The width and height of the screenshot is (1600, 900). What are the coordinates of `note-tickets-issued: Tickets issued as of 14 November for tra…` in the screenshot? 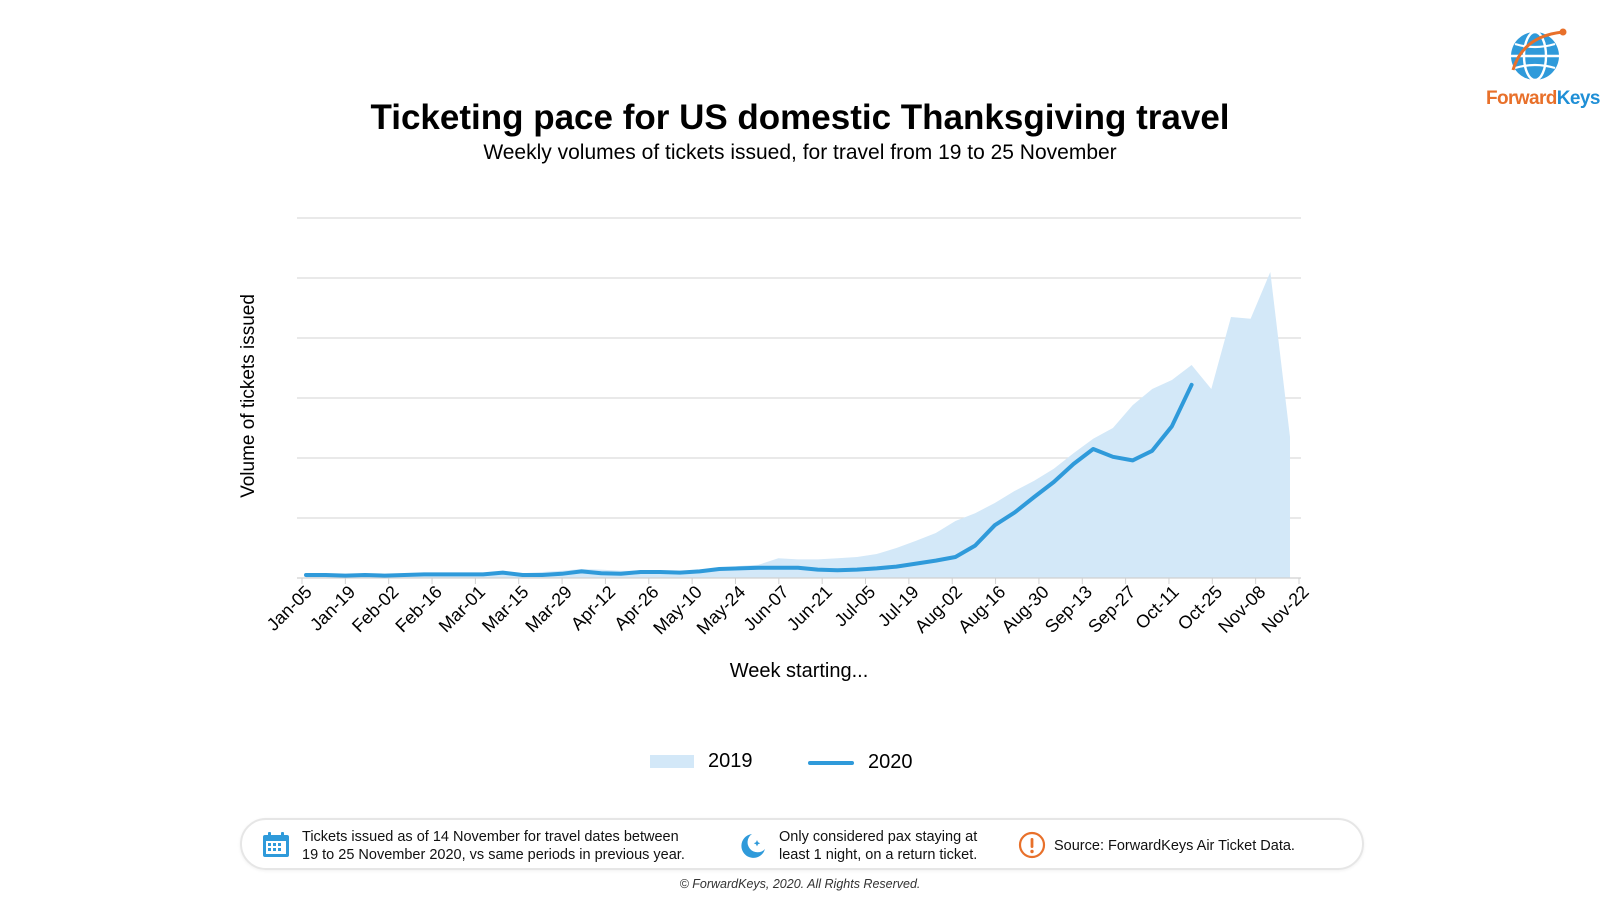 It's located at (493, 846).